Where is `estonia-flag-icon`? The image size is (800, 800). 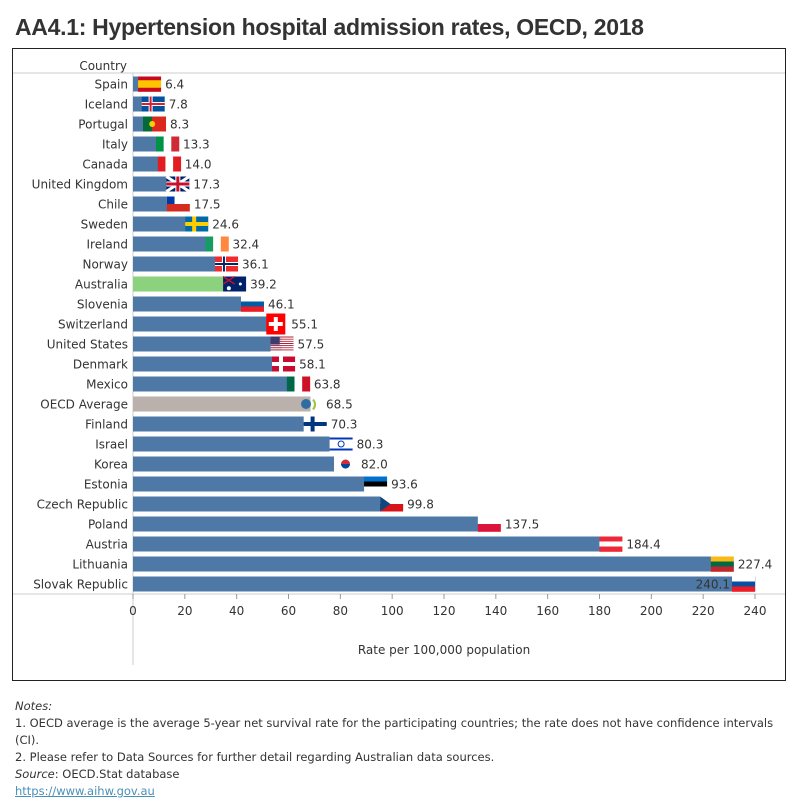 estonia-flag-icon is located at coordinates (376, 484).